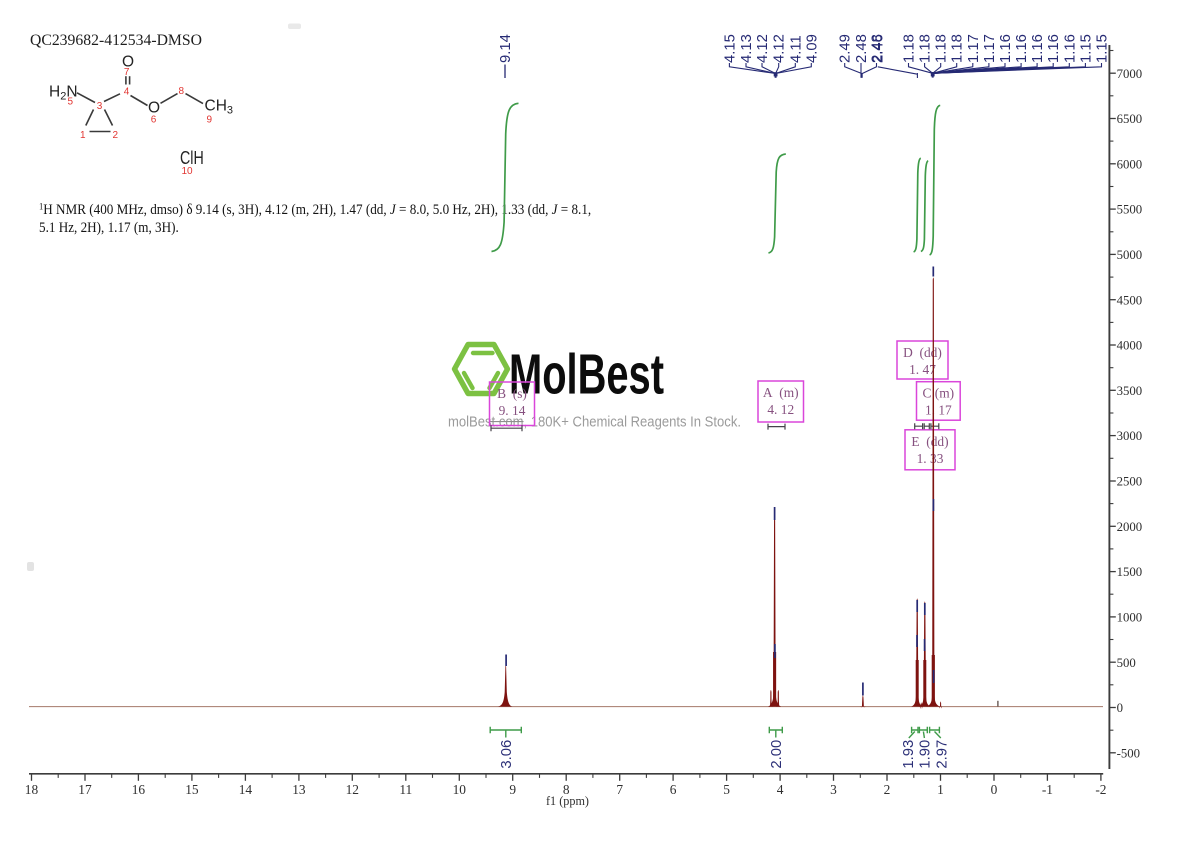 This screenshot has width=1190, height=841. I want to click on svg-text: 2.97, so click(943, 754).